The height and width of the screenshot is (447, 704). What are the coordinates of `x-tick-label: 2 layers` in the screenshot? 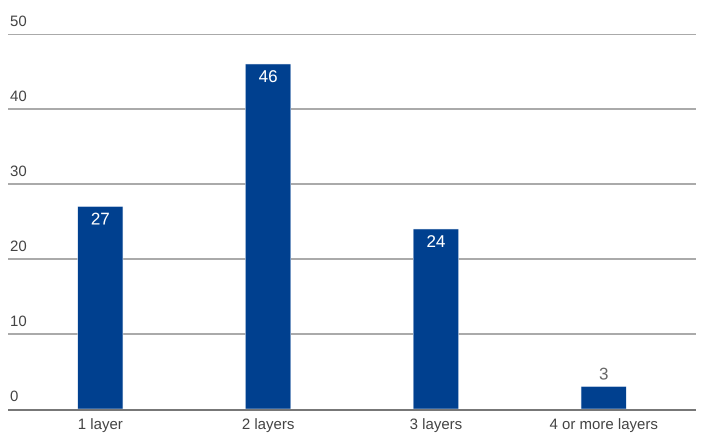 It's located at (268, 424).